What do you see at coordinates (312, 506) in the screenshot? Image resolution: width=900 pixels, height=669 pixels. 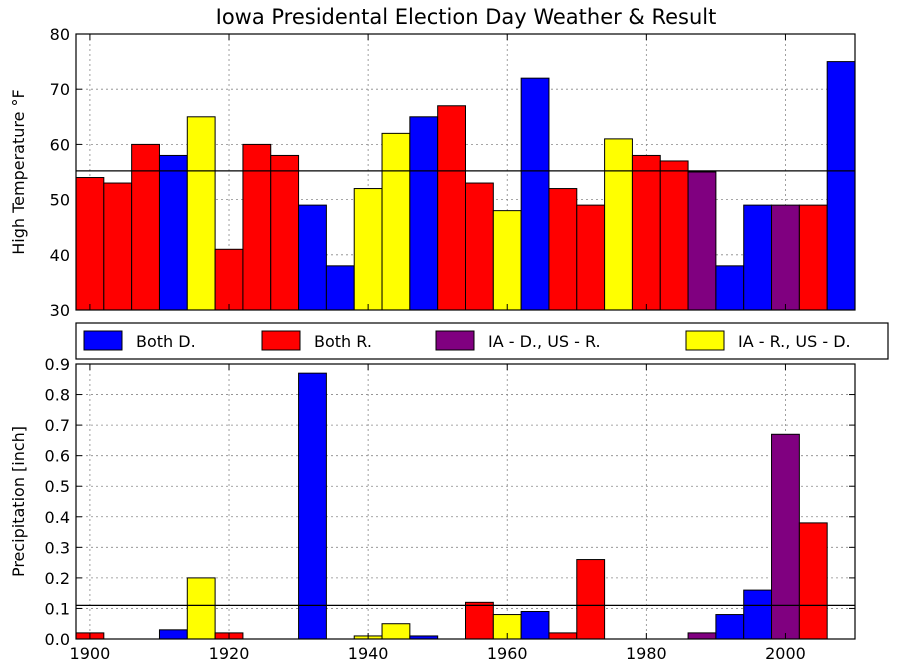 I see `precip-bar-1932` at bounding box center [312, 506].